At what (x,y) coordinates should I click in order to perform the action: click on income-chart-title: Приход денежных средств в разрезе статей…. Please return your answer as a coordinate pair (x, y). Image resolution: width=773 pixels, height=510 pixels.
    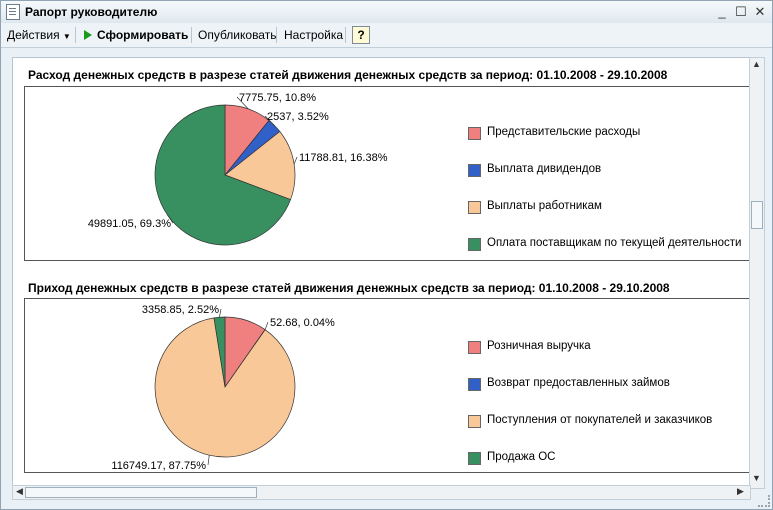
    Looking at the image, I should click on (349, 288).